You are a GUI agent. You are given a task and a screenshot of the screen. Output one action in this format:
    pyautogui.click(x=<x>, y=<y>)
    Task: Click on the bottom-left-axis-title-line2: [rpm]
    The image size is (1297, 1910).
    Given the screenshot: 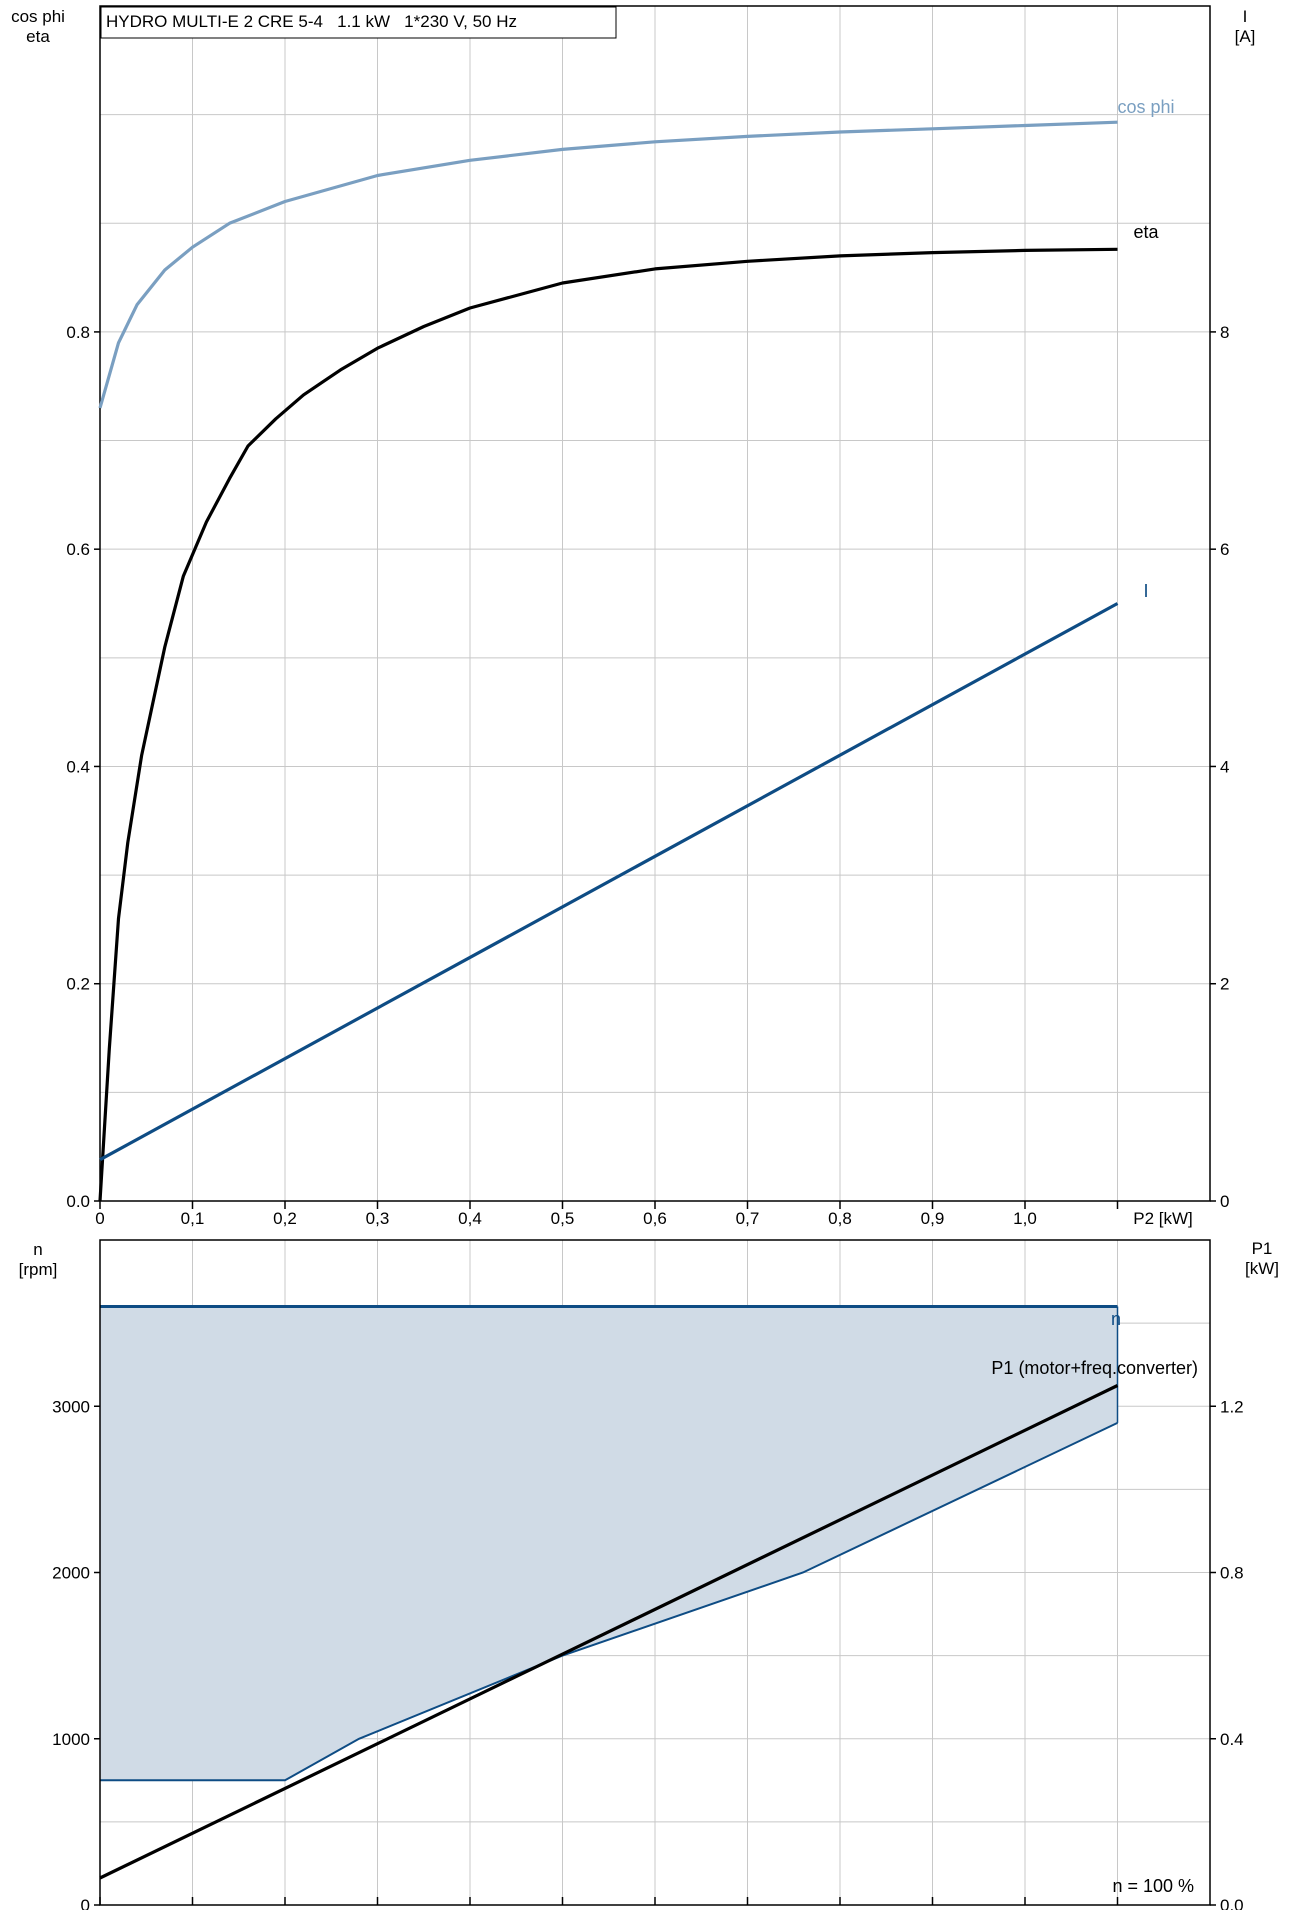 What is the action you would take?
    pyautogui.click(x=38, y=1269)
    